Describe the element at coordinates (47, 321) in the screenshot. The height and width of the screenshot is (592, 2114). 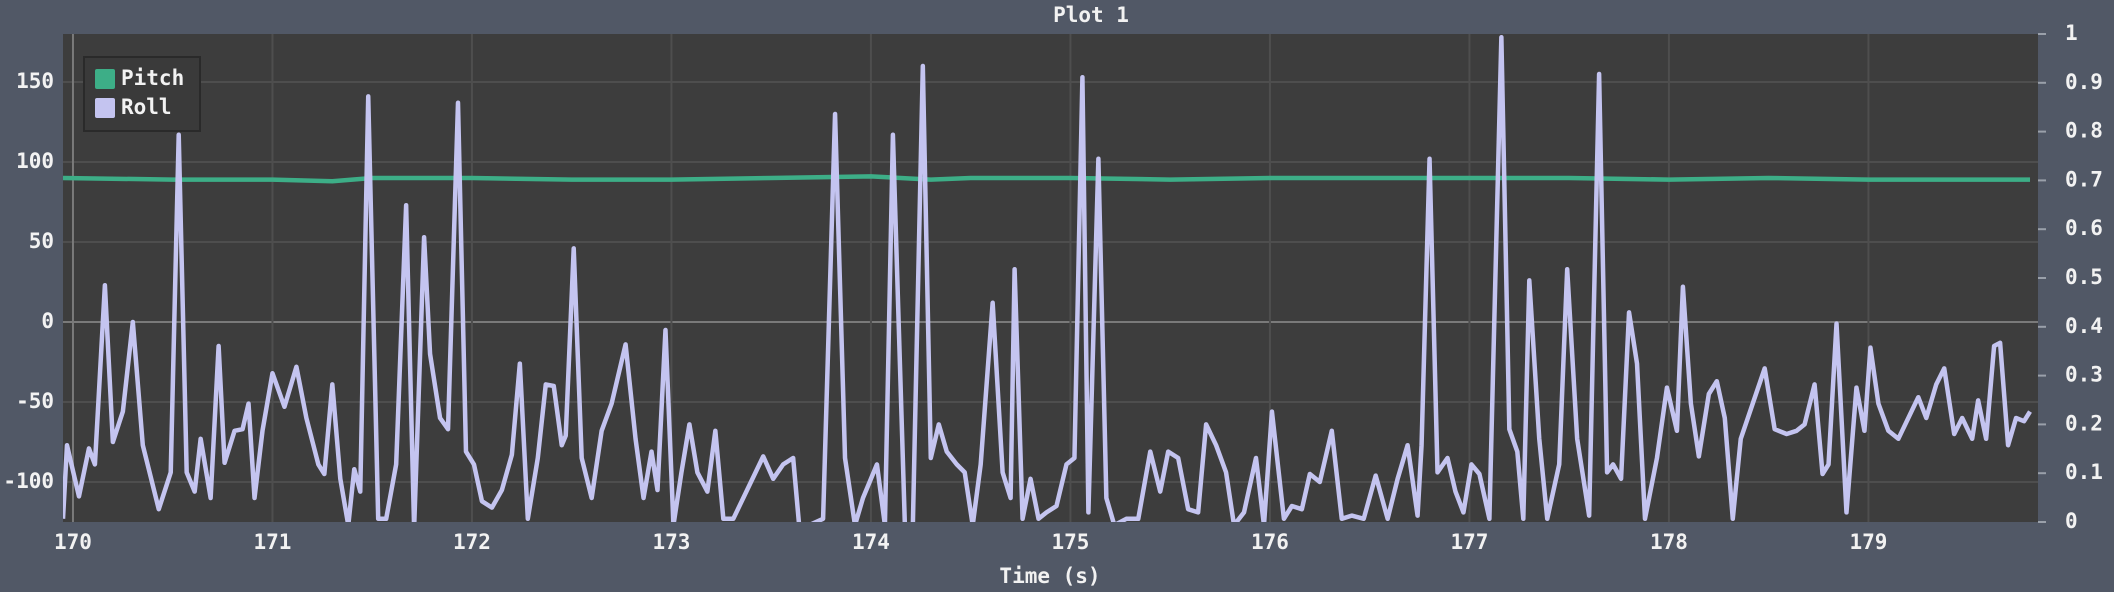
I see `y-tick-label: 0` at that location.